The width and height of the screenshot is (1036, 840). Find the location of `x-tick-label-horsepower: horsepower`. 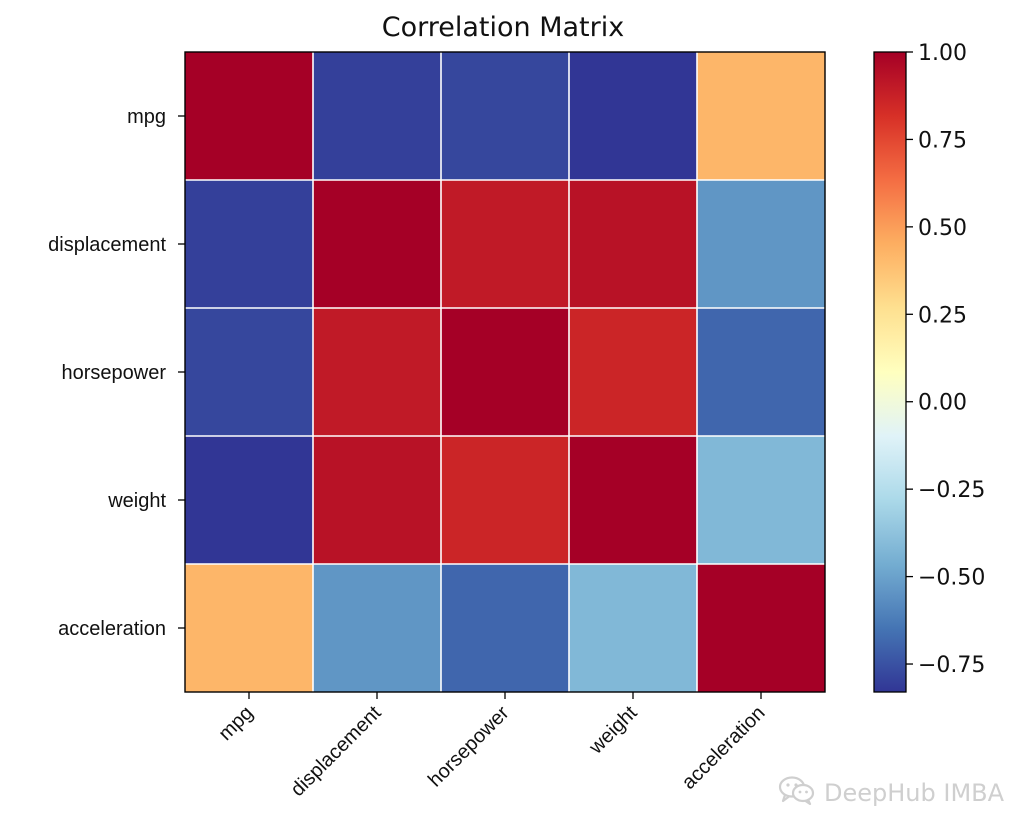

x-tick-label-horsepower: horsepower is located at coordinates (469, 747).